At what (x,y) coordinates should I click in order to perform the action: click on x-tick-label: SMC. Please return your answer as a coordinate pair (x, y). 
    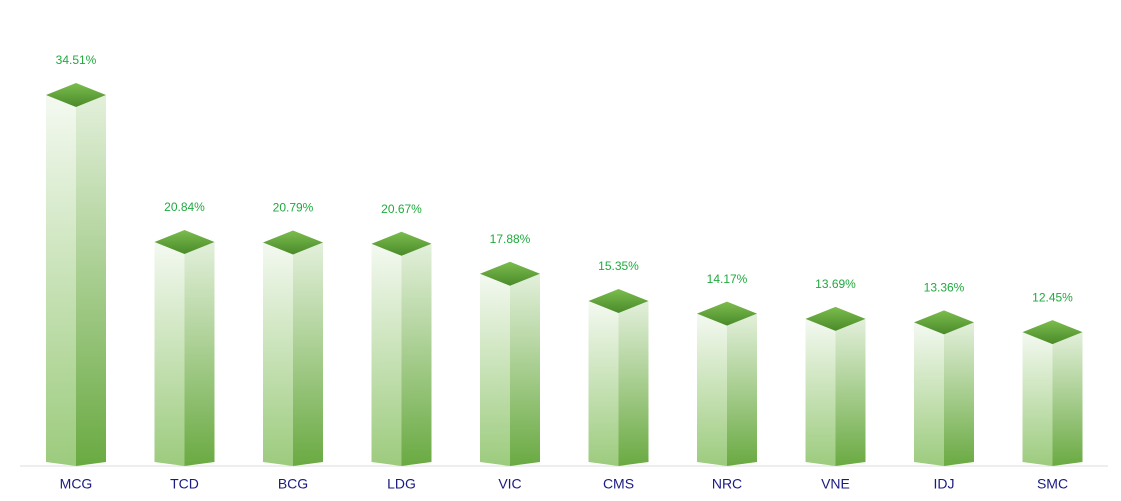
    Looking at the image, I should click on (1052, 484).